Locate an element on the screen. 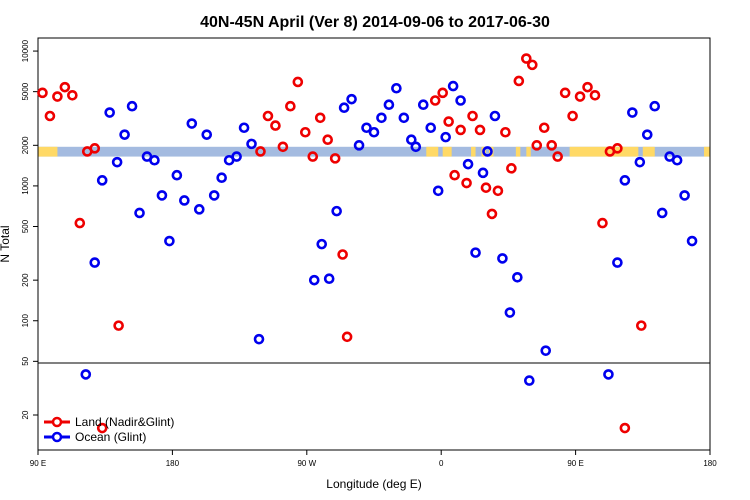  y-tick-label: 50 is located at coordinates (25, 360).